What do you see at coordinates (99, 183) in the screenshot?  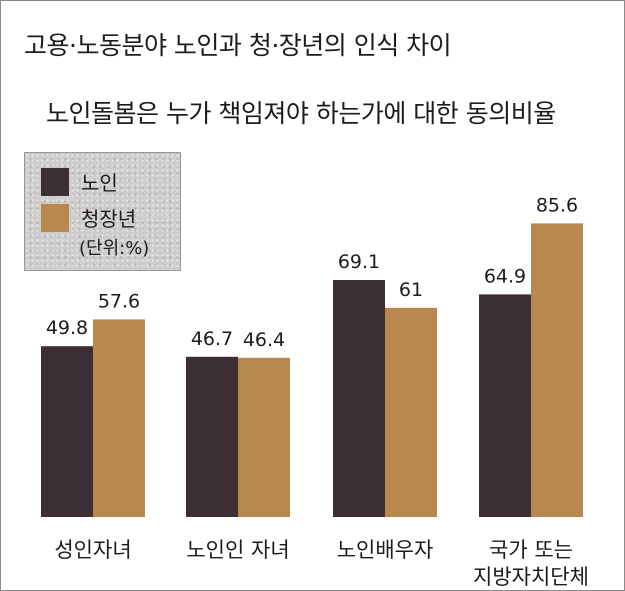 I see `legend-label-elderly: 노인` at bounding box center [99, 183].